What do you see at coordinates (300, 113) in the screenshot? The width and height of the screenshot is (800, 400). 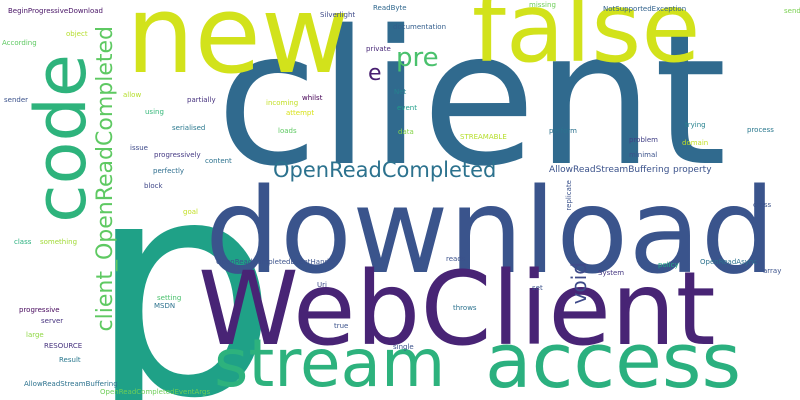 I see `word-attempt: attempt` at bounding box center [300, 113].